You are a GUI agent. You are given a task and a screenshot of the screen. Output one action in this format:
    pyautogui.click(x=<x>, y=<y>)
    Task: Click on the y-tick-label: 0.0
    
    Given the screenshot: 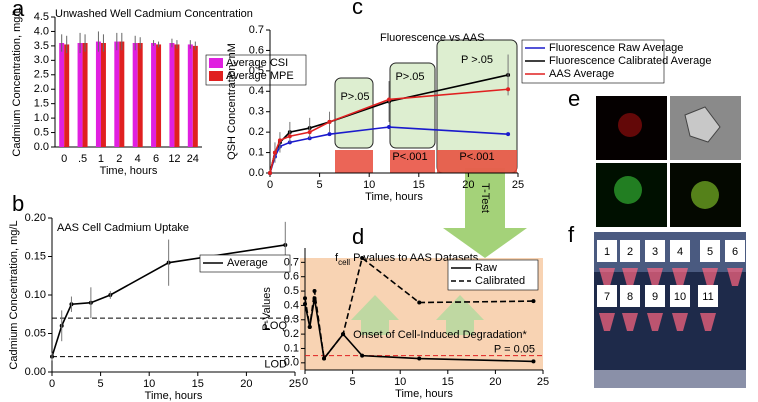 What is the action you would take?
    pyautogui.click(x=41, y=147)
    